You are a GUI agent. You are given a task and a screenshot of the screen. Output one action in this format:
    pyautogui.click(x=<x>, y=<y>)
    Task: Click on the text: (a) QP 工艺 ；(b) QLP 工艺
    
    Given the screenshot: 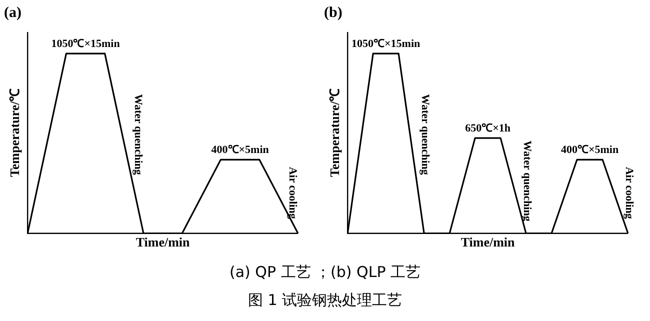 What is the action you would take?
    pyautogui.click(x=325, y=272)
    